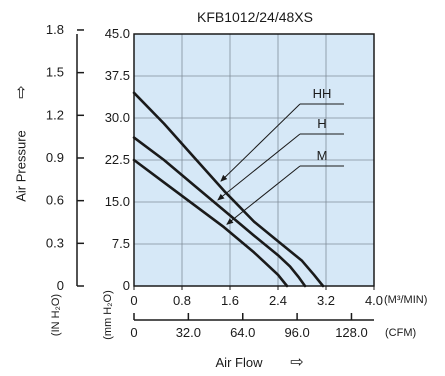  Describe the element at coordinates (117, 33) in the screenshot. I see `y-axis-mmh2o-tick-label: 45.0` at that location.